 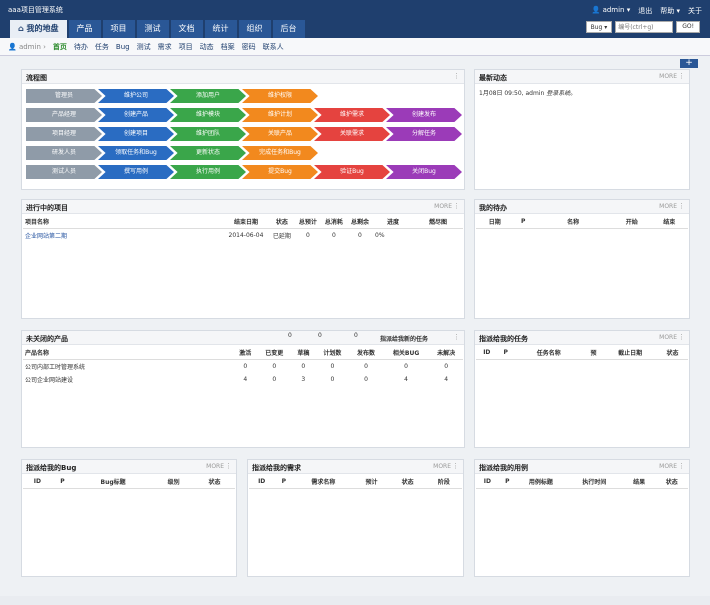 What do you see at coordinates (352, 134) in the screenshot?
I see `flow-step: 关联需求` at bounding box center [352, 134].